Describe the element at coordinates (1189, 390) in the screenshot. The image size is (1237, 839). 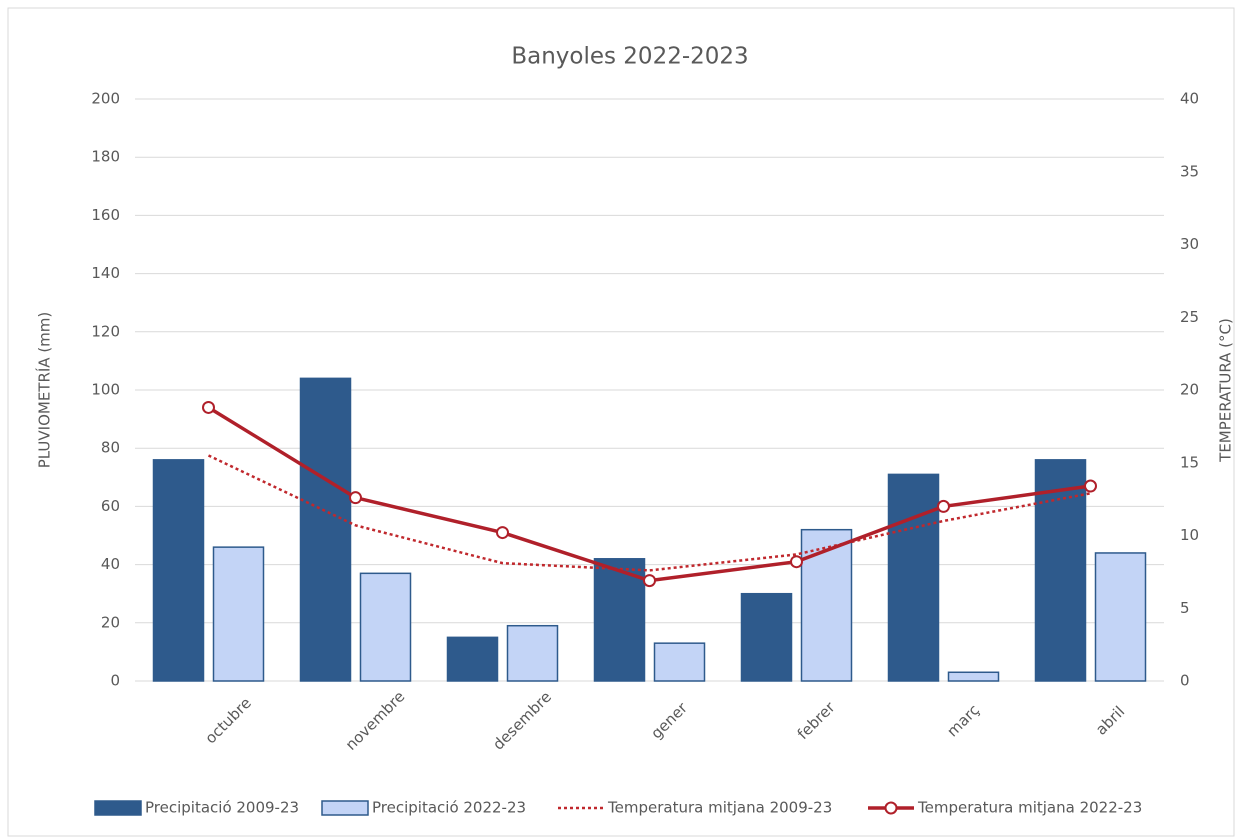
I see `y2-tick-label: 20` at that location.